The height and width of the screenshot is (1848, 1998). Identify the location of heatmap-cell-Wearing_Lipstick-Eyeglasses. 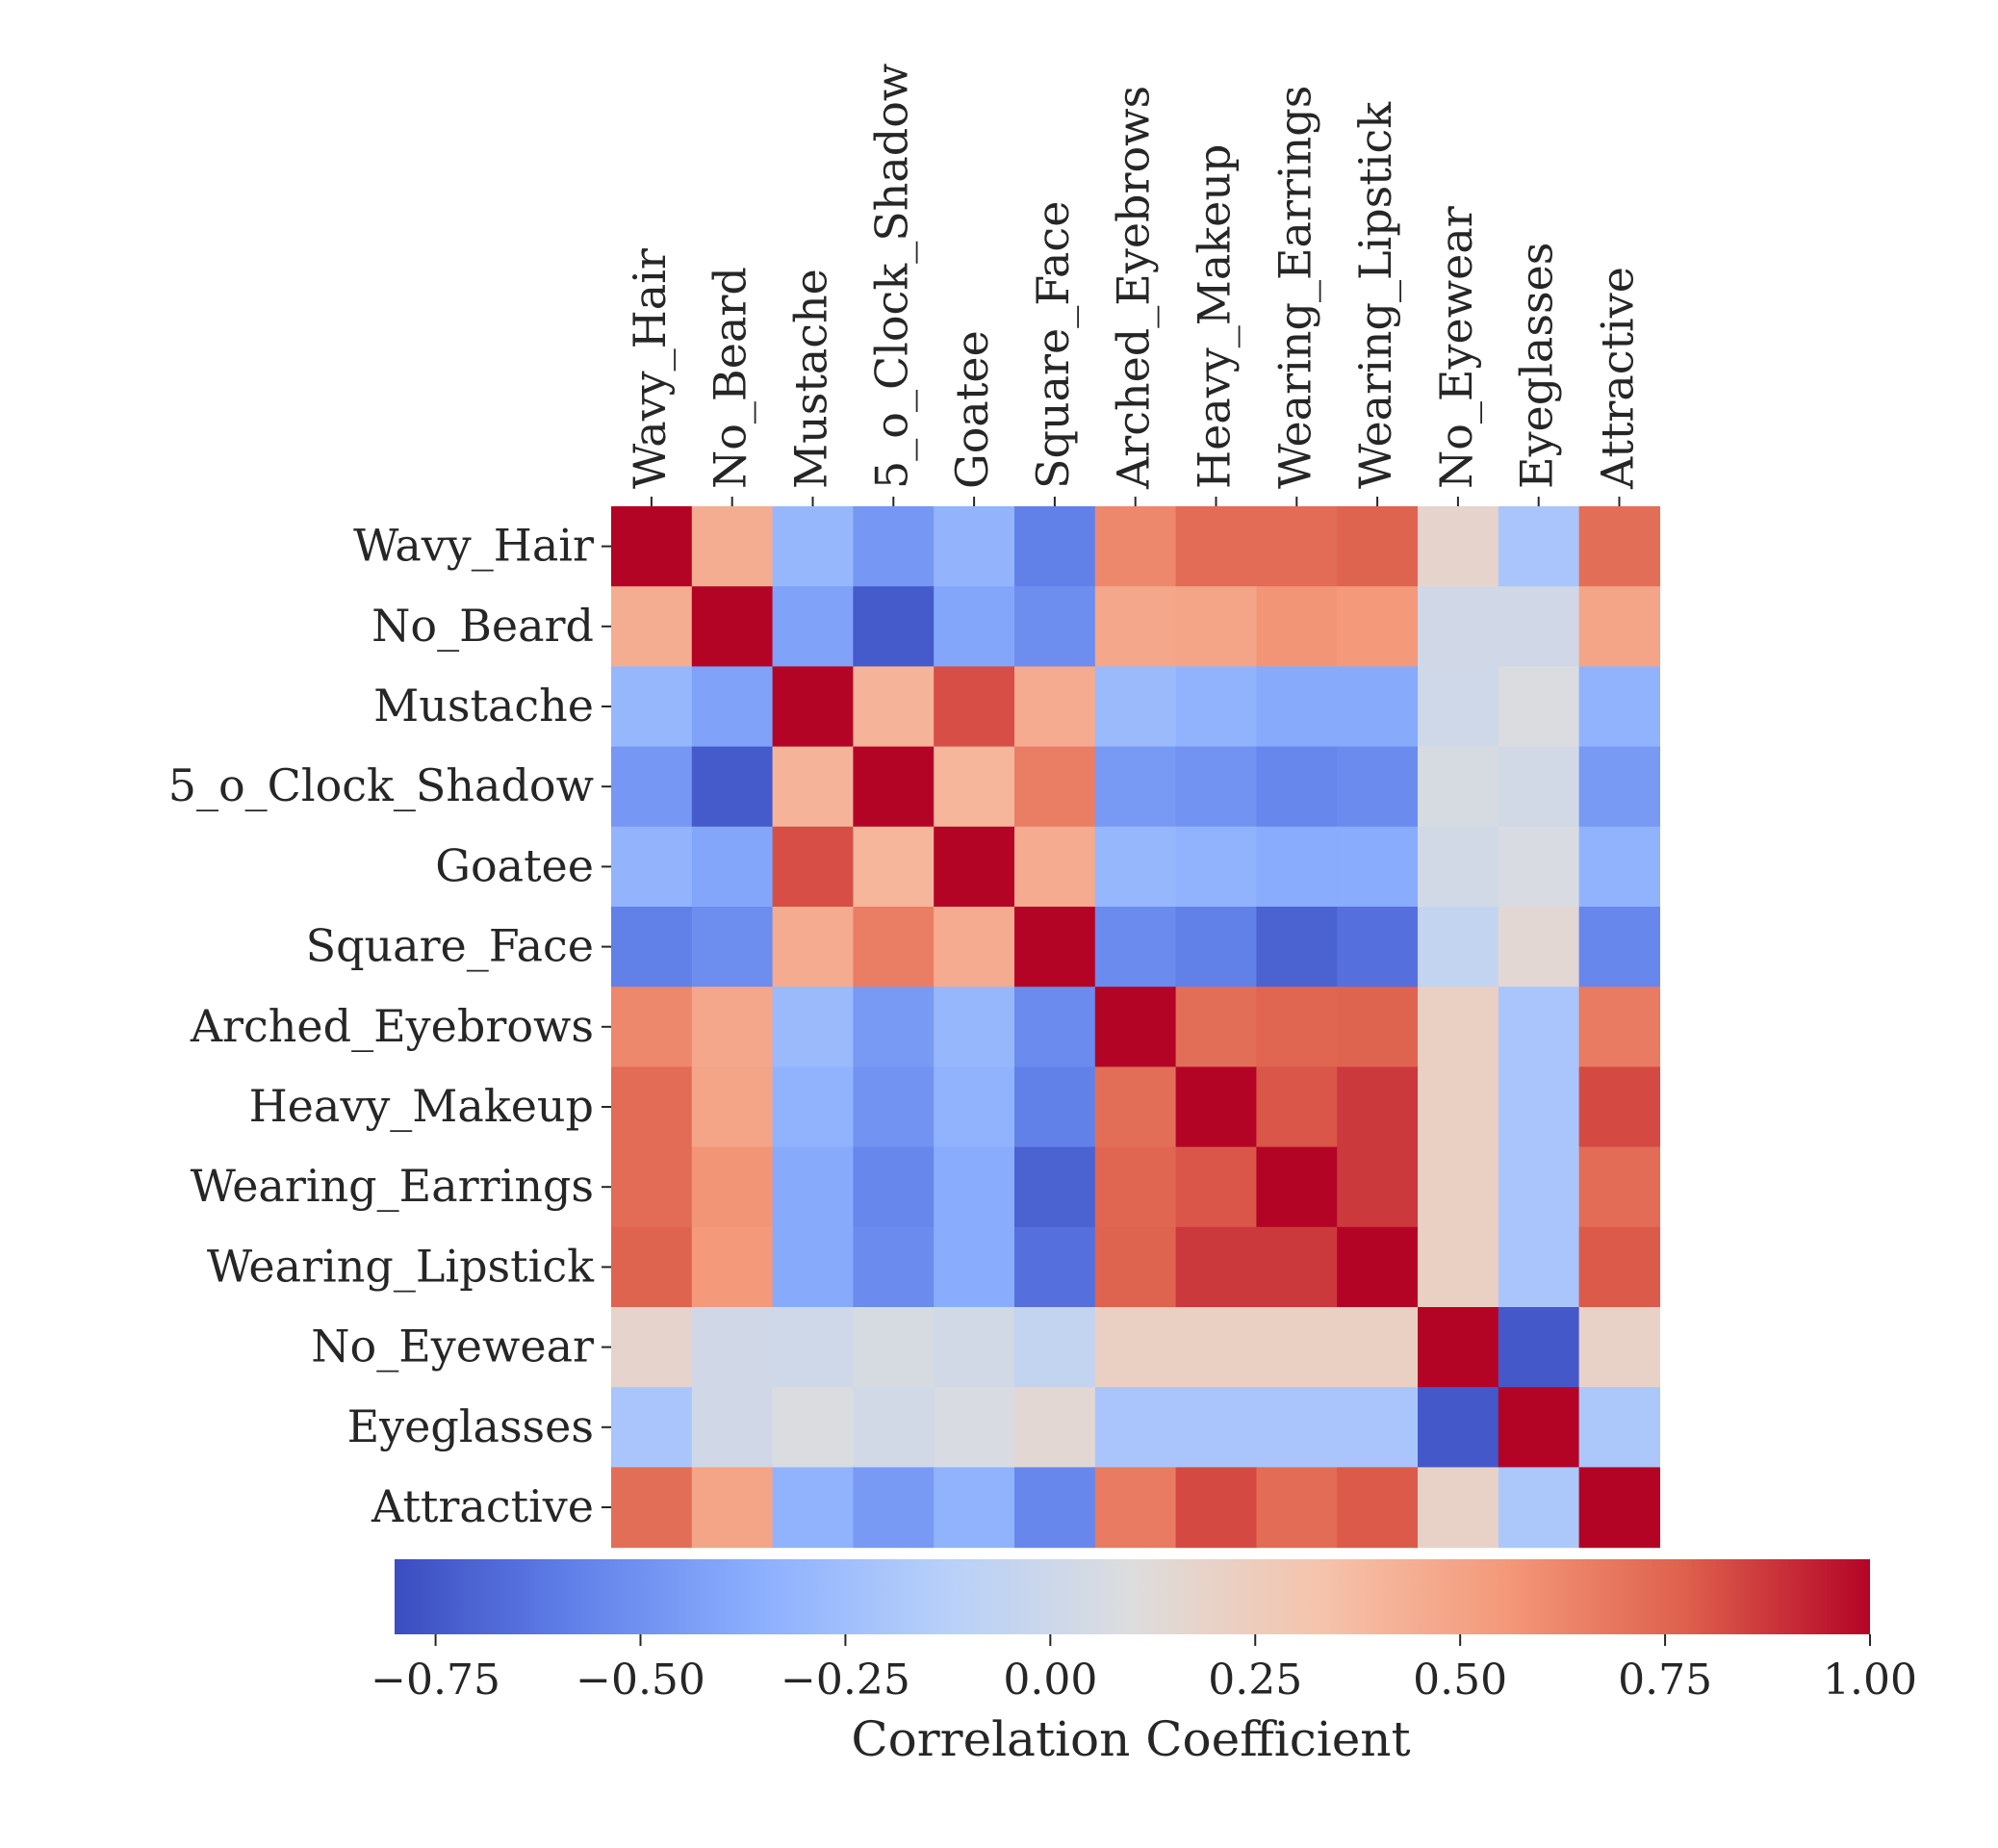
(1539, 1267).